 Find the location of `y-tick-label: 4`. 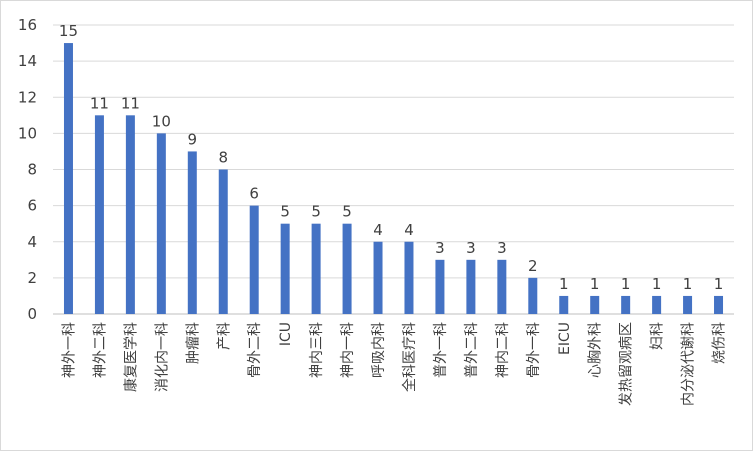

y-tick-label: 4 is located at coordinates (32, 242).